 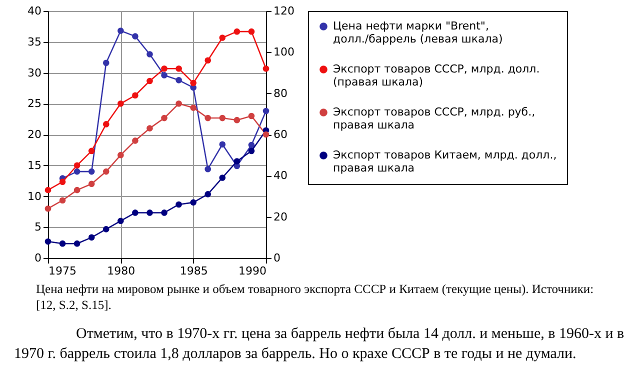 I want to click on y-tick-label: 40, so click(x=35, y=11).